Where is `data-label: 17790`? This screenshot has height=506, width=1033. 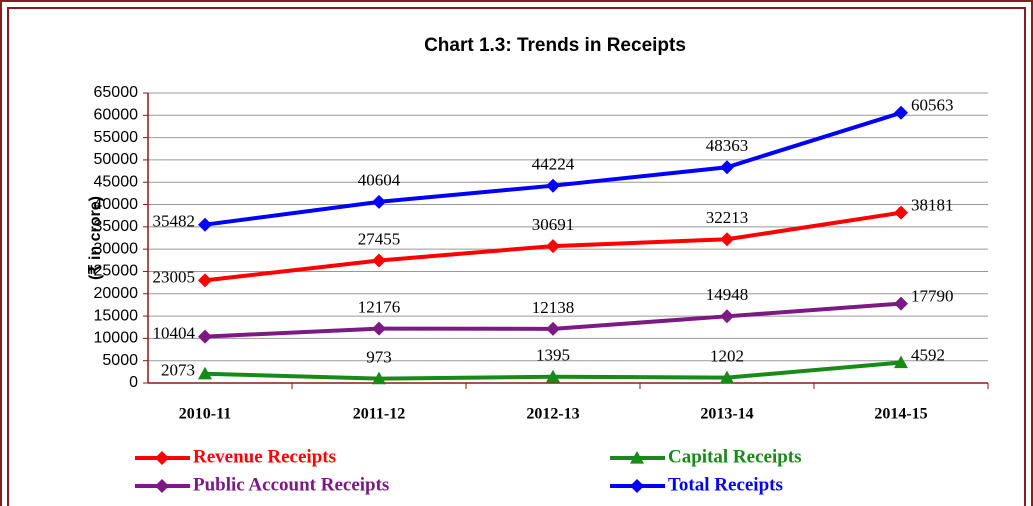
data-label: 17790 is located at coordinates (932, 296).